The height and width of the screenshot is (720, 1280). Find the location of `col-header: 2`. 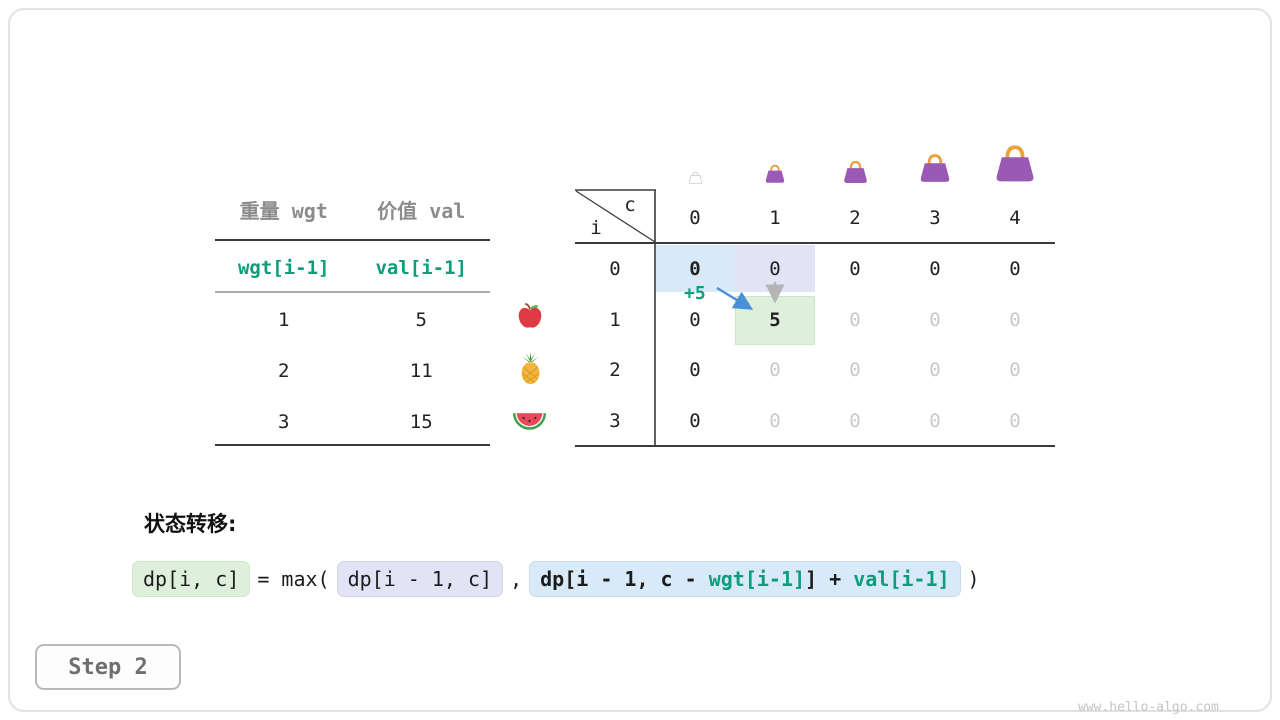

col-header: 2 is located at coordinates (855, 218).